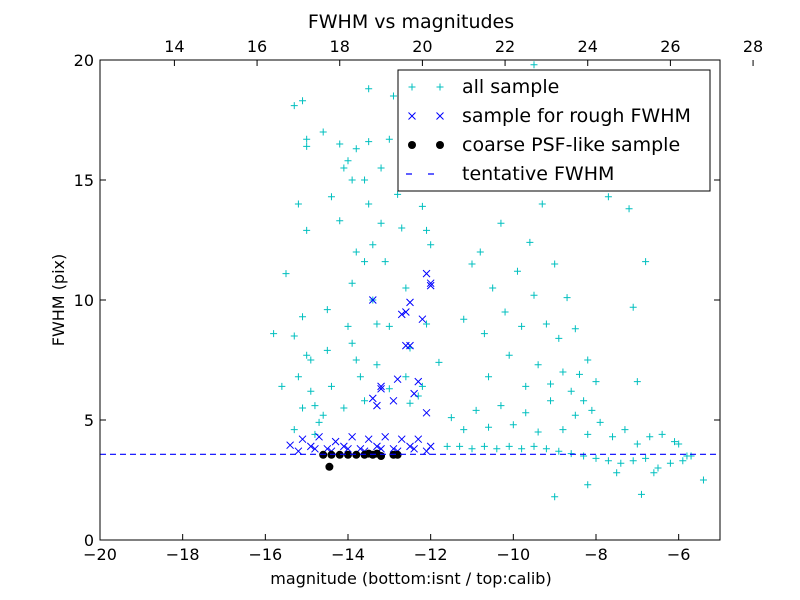  Describe the element at coordinates (426, 116) in the screenshot. I see `legend-x-marker-icon` at that location.